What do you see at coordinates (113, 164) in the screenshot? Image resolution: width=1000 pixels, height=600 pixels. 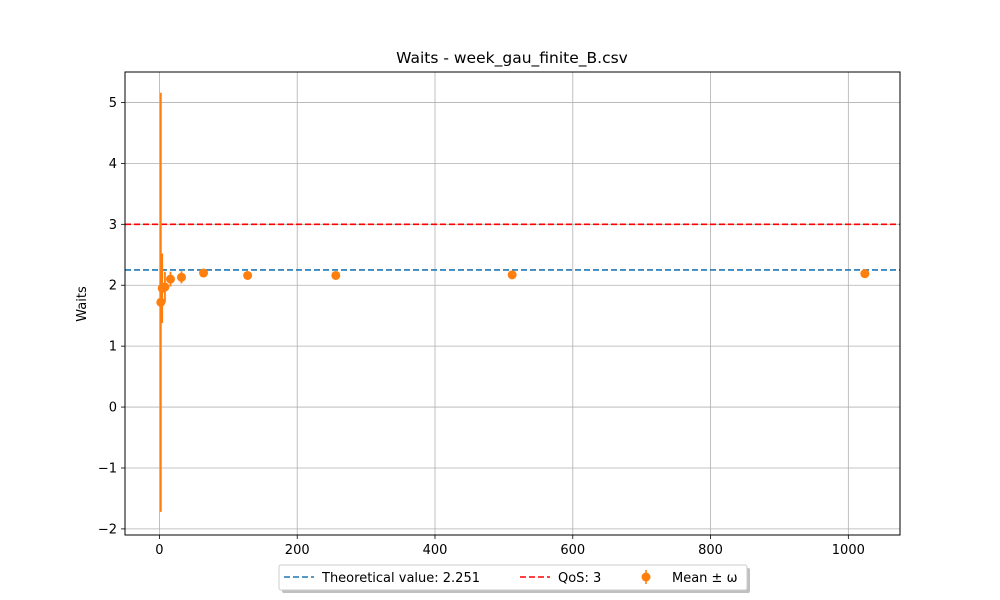 I see `y-tick-label: 4` at bounding box center [113, 164].